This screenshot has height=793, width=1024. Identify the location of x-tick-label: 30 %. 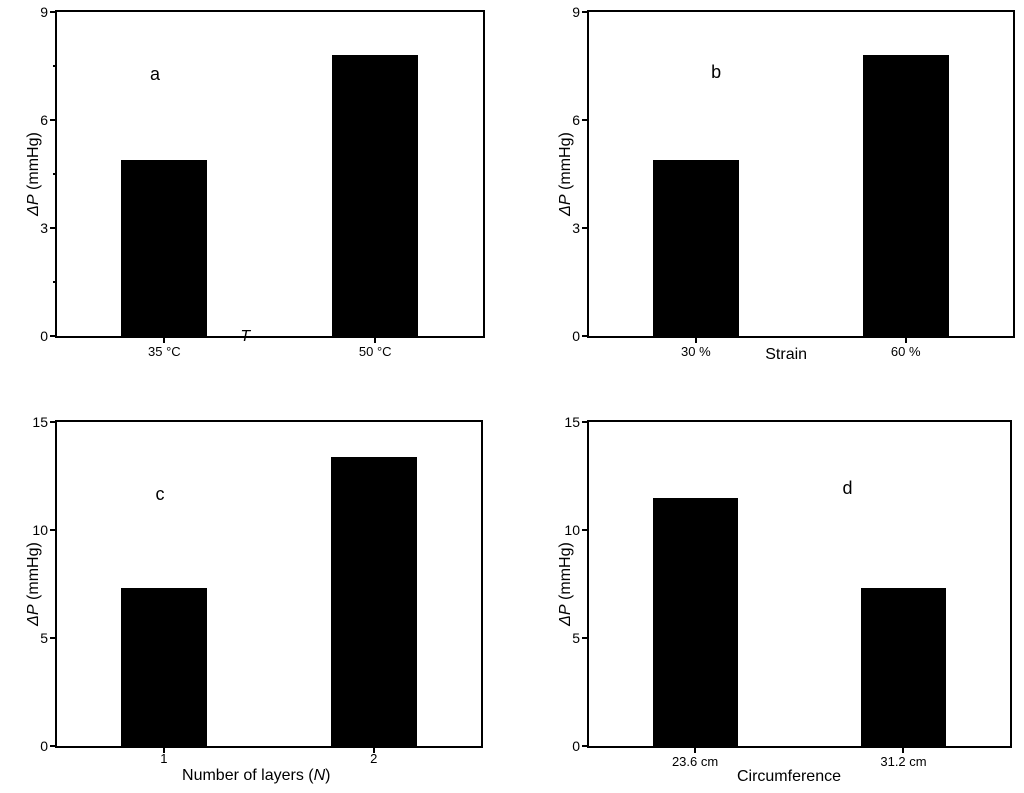
(696, 351).